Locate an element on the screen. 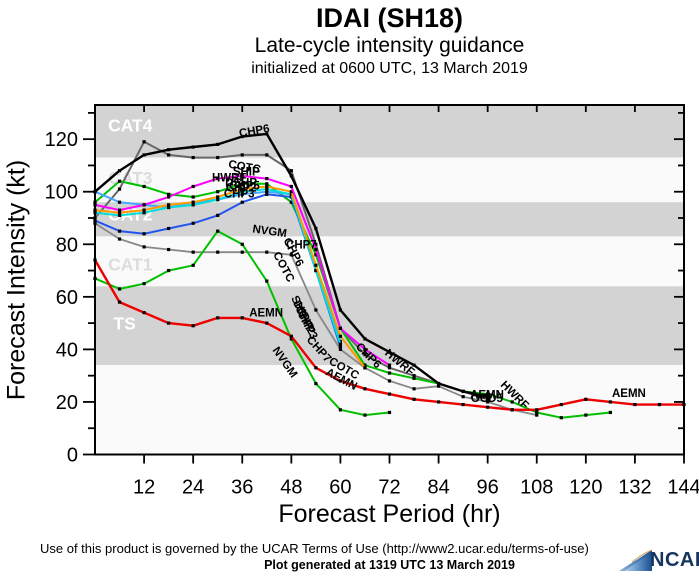 The image size is (699, 577). line-label-ocd5: OCD5 is located at coordinates (487, 399).